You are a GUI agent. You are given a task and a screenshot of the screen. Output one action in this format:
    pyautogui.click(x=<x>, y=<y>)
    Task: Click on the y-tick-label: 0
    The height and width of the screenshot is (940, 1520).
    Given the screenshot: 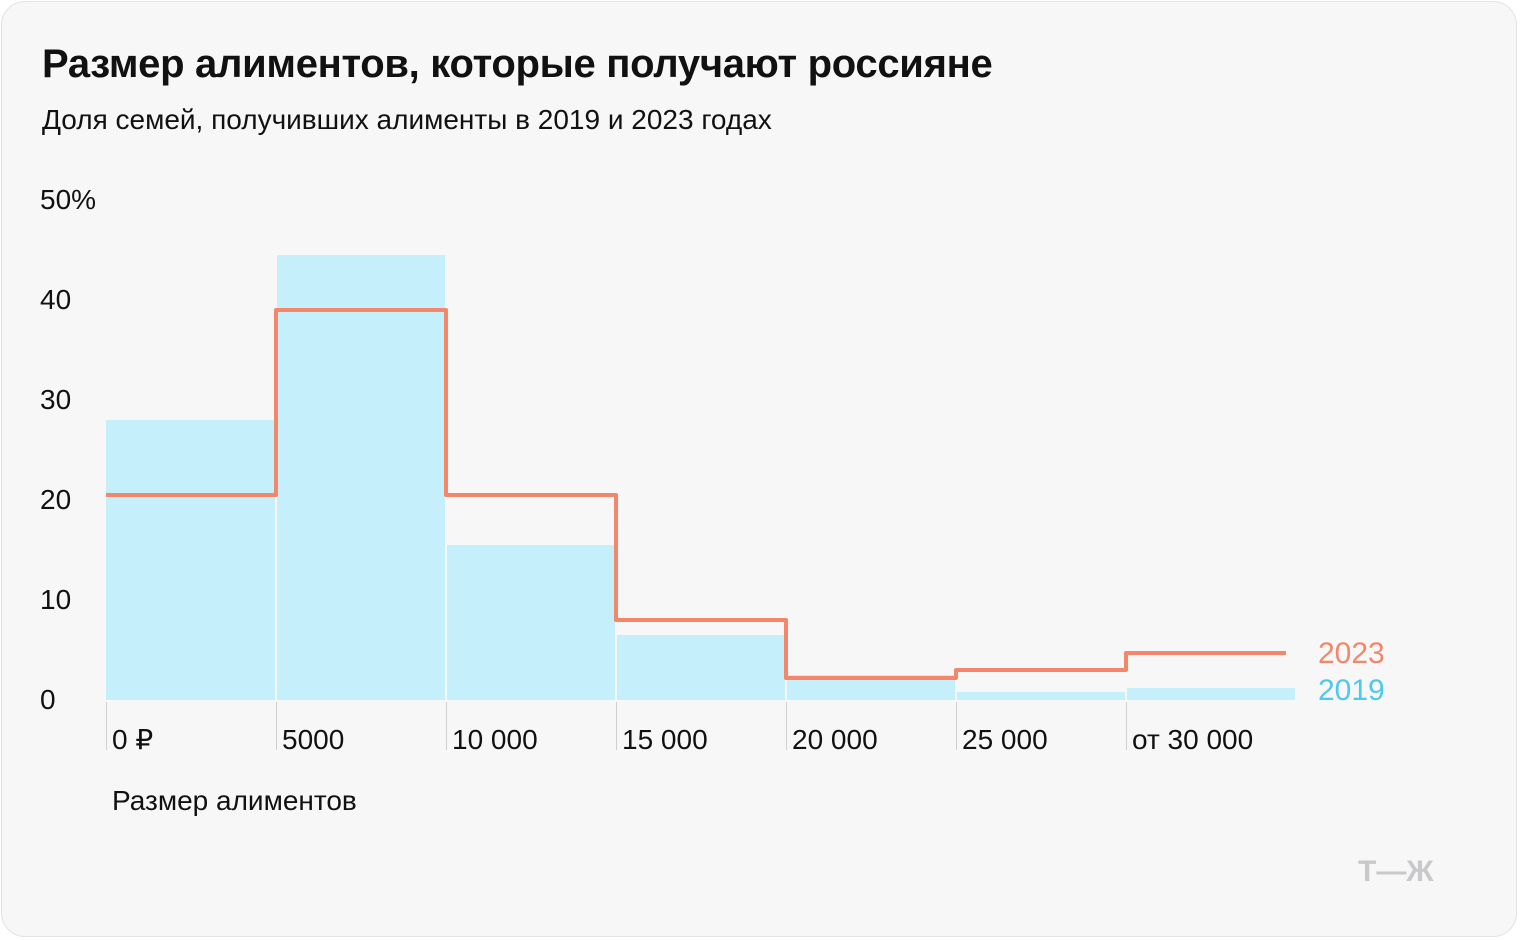 What is the action you would take?
    pyautogui.click(x=48, y=699)
    